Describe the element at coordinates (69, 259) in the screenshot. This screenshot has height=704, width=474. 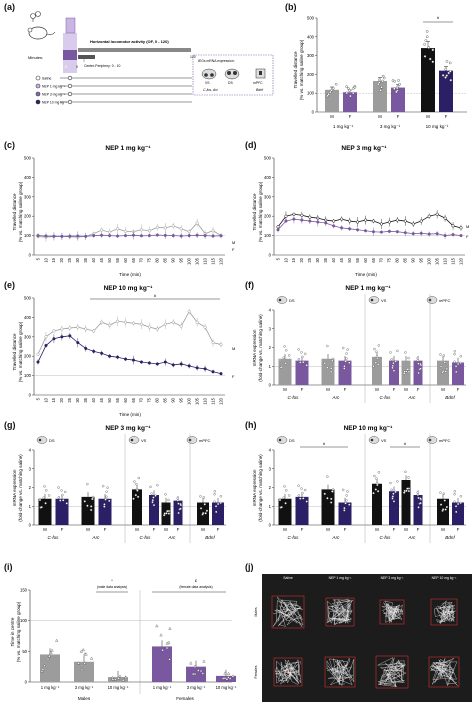
I see `c-xtick-label: 25` at that location.